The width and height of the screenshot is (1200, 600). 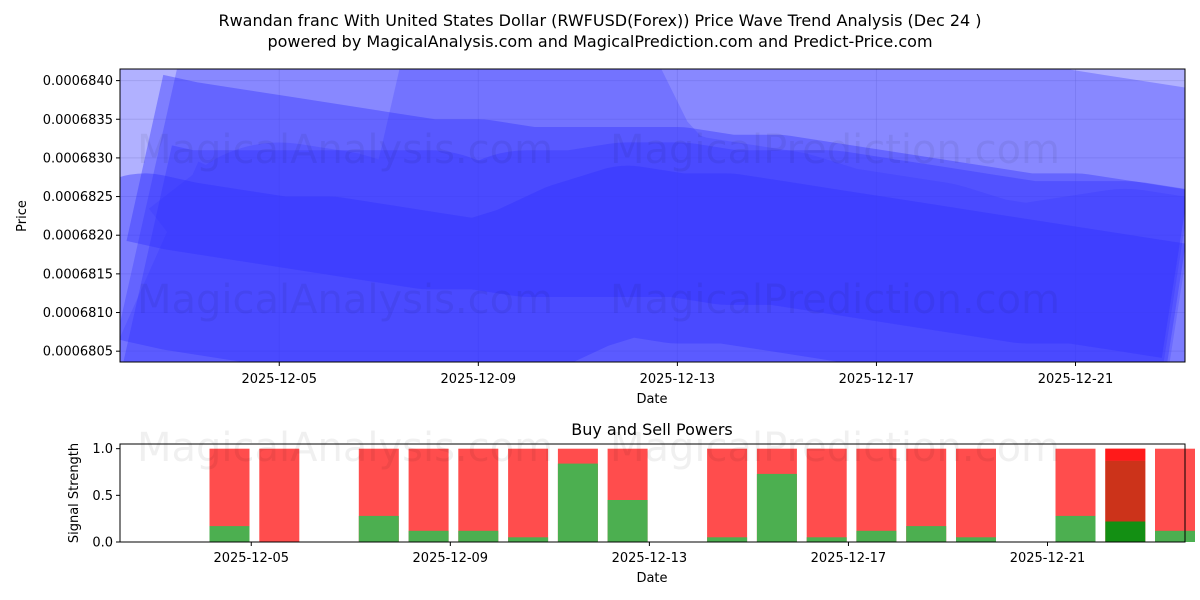 I want to click on price-x-tick-label: 2025-12-09, so click(x=479, y=379).